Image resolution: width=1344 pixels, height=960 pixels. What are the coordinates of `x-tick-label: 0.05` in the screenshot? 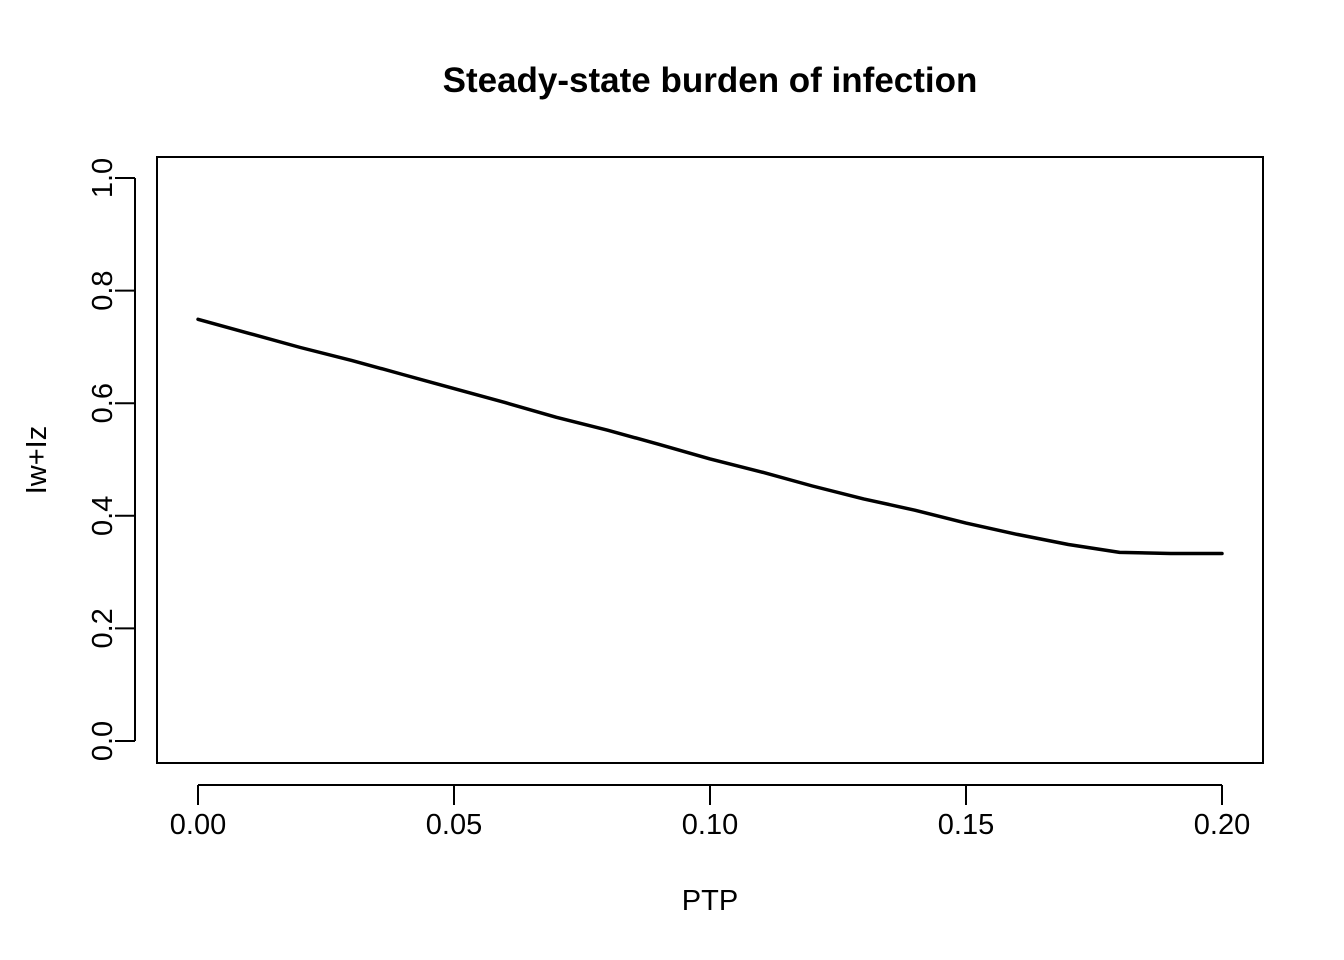 It's located at (454, 825).